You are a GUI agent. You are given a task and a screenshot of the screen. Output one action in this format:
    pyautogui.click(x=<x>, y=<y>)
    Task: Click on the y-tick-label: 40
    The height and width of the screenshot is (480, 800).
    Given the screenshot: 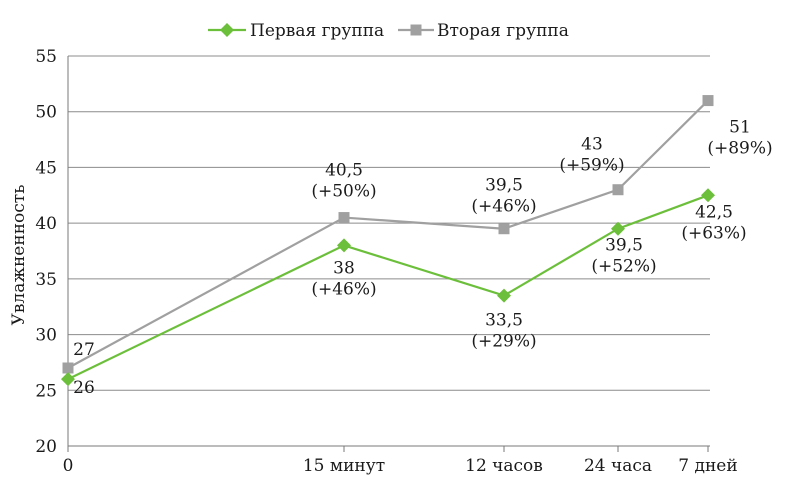 What is the action you would take?
    pyautogui.click(x=46, y=224)
    